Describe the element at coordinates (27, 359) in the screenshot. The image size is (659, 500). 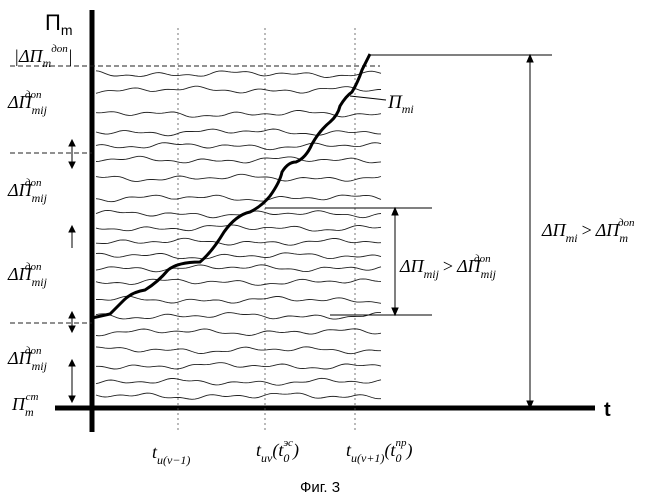
I see `label-delta-pmij-4: ΔПmijдоп` at that location.